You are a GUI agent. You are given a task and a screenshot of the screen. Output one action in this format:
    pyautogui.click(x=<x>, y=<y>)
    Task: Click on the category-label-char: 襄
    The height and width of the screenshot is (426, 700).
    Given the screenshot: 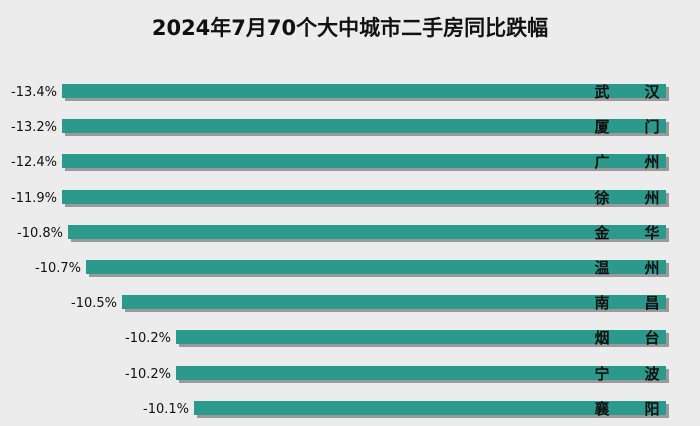 What is the action you would take?
    pyautogui.click(x=601, y=409)
    